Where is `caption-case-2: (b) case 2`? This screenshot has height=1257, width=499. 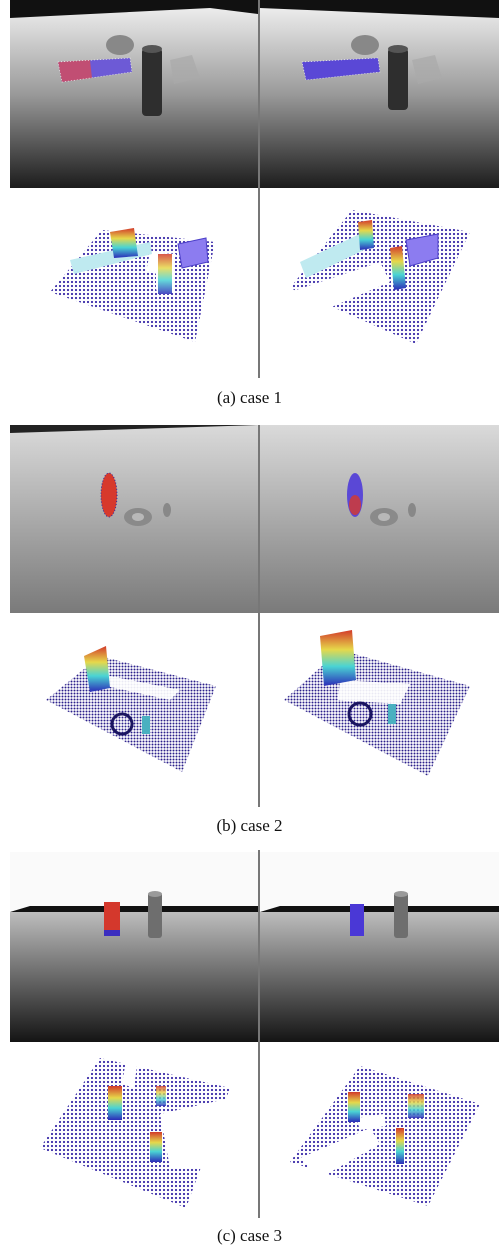 caption-case-2: (b) case 2 is located at coordinates (249, 825).